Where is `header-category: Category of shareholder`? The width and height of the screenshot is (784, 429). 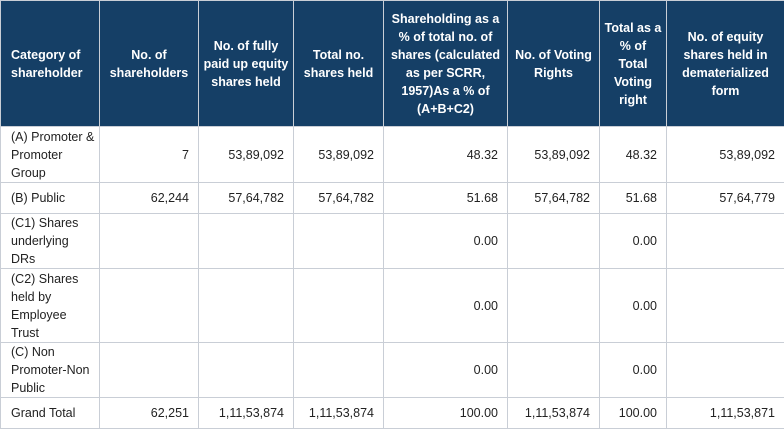 header-category: Category of shareholder is located at coordinates (50, 64).